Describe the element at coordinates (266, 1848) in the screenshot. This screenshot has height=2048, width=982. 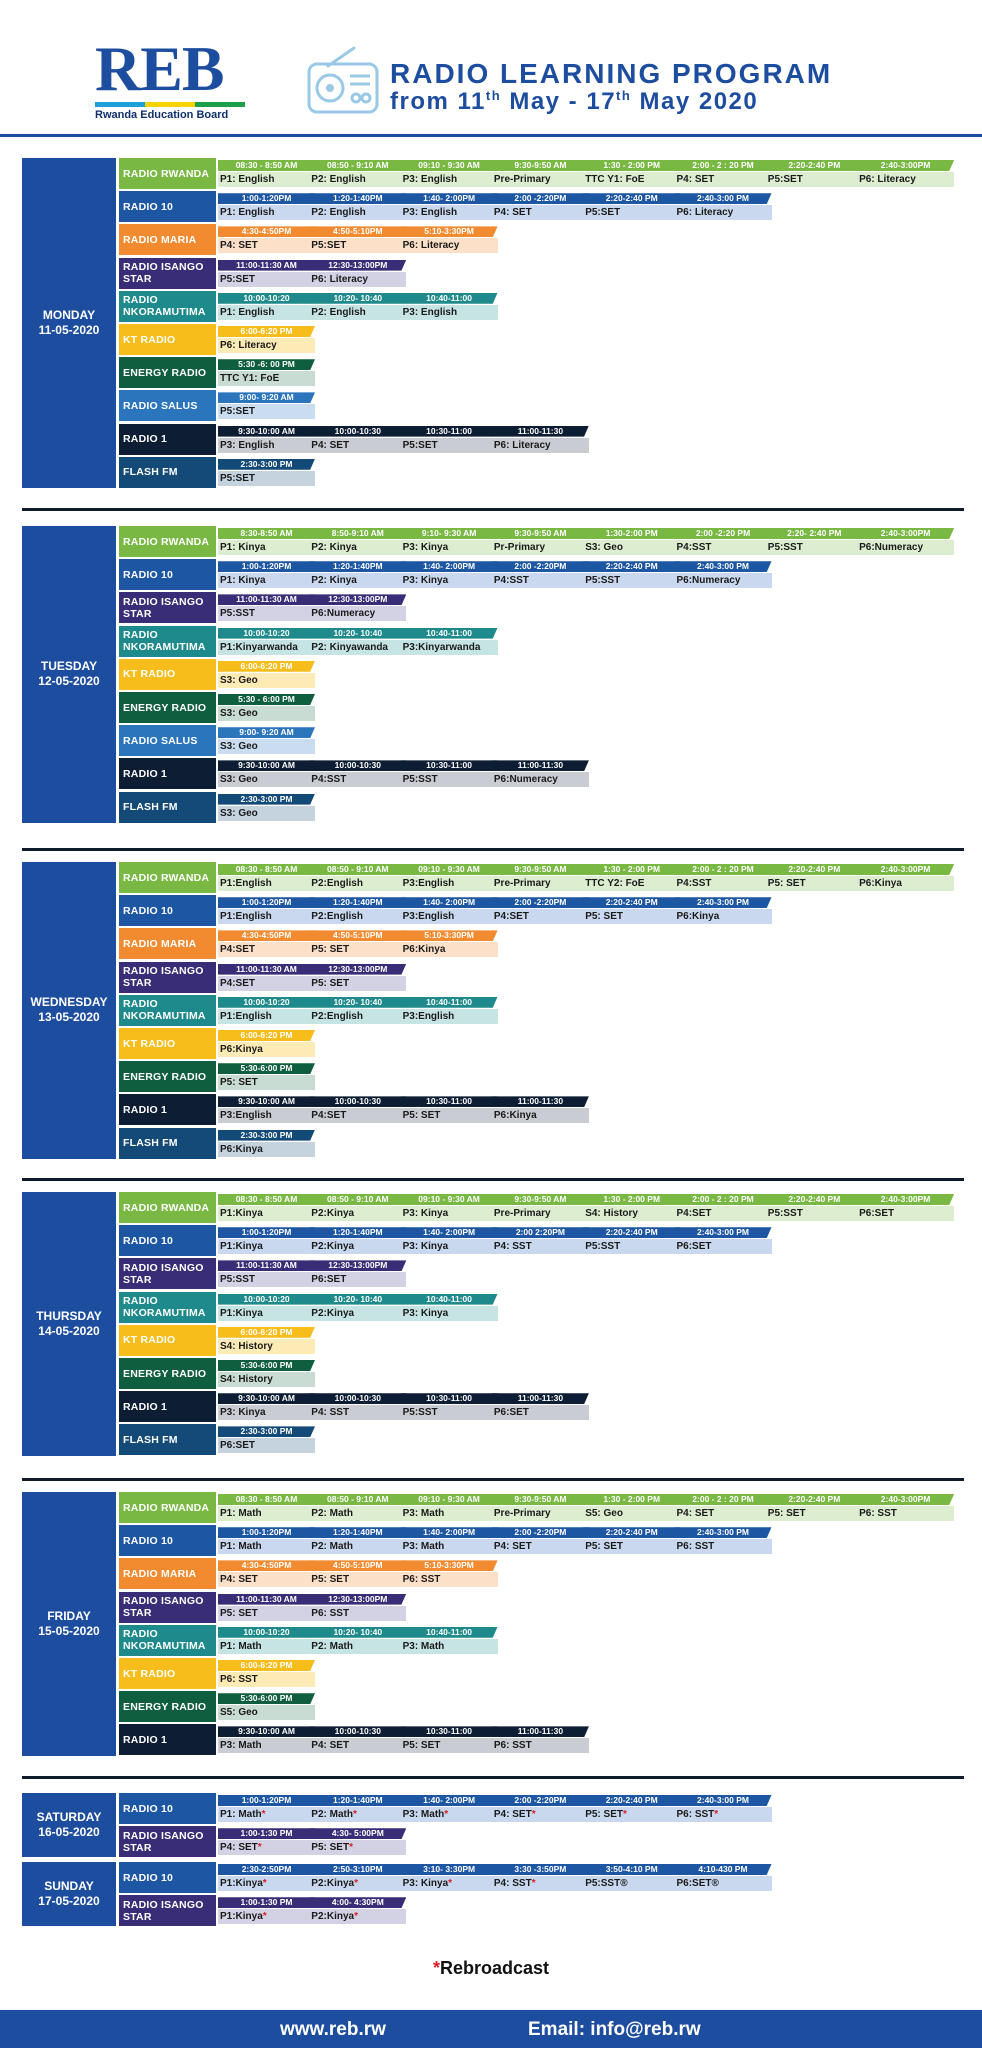
I see `slot-subject: P4: SET*` at that location.